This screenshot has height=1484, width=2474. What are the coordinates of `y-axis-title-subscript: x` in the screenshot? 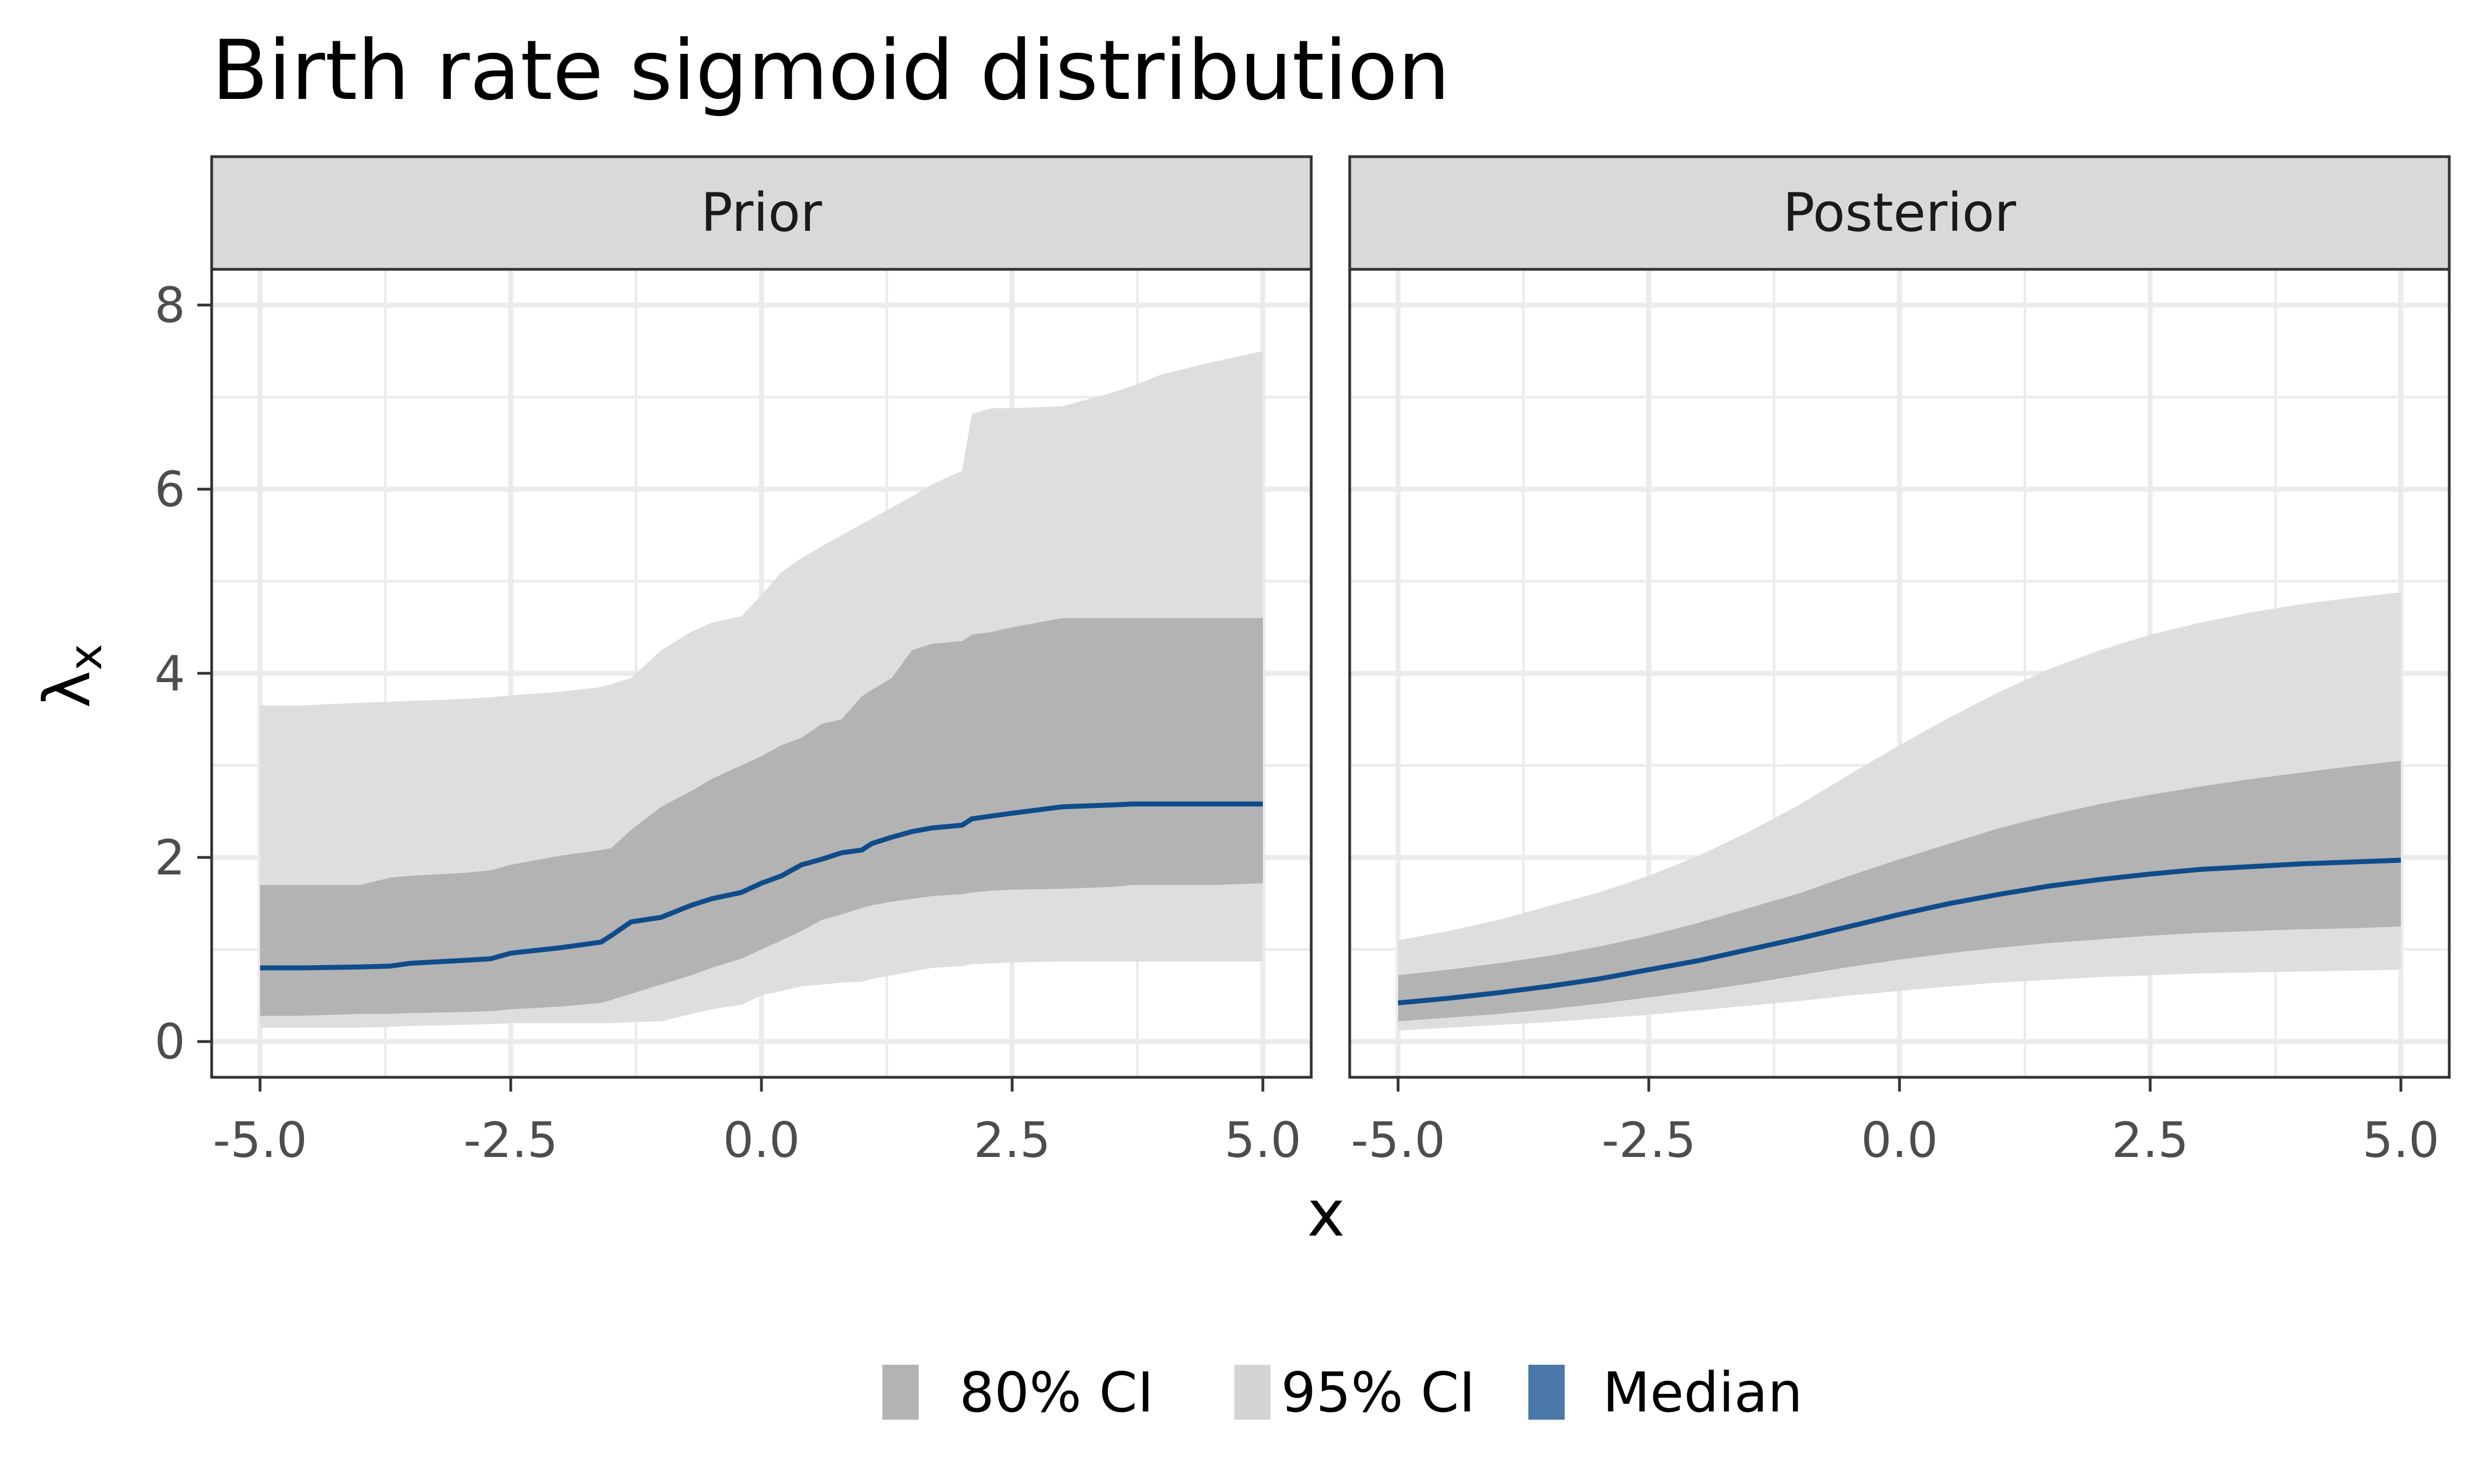 It's located at (86, 657).